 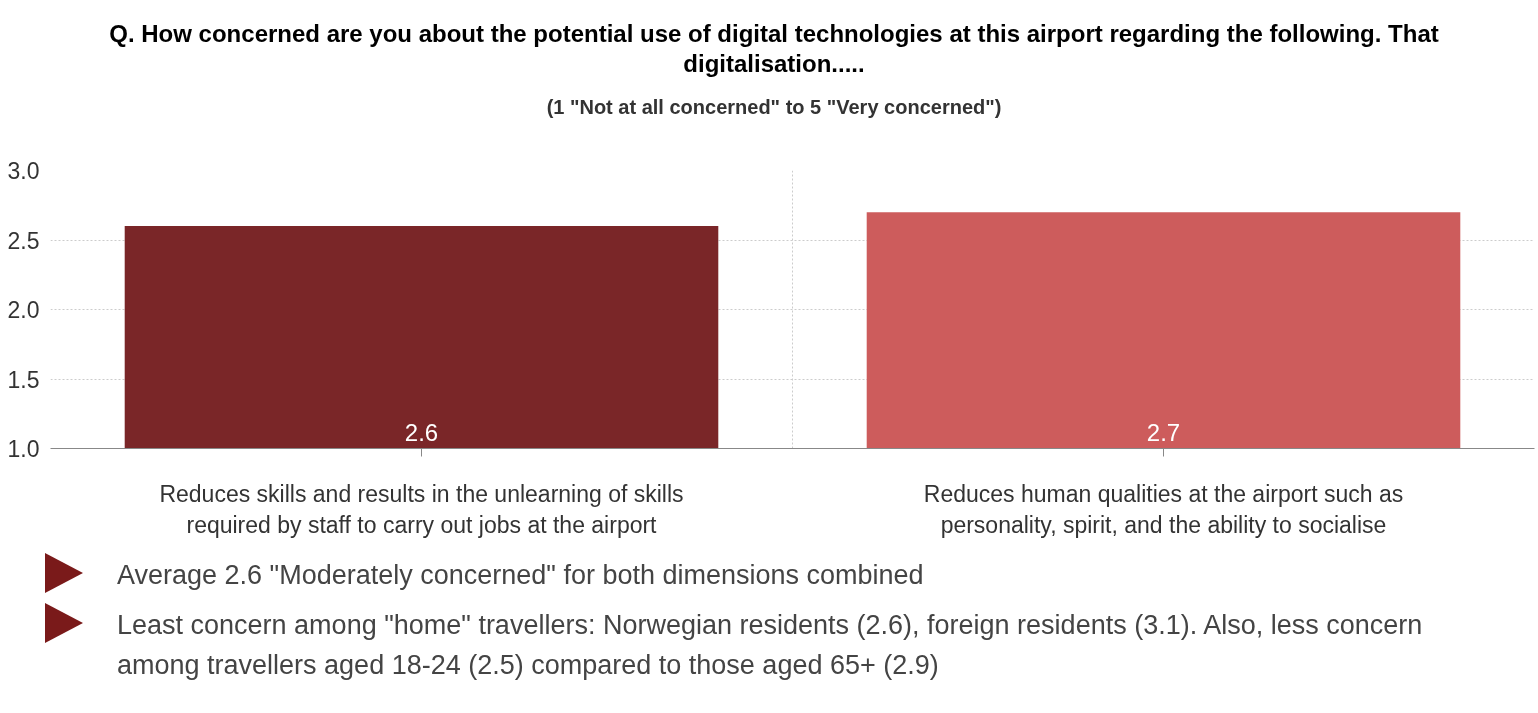 I want to click on data-label: 2.6, so click(x=421, y=432).